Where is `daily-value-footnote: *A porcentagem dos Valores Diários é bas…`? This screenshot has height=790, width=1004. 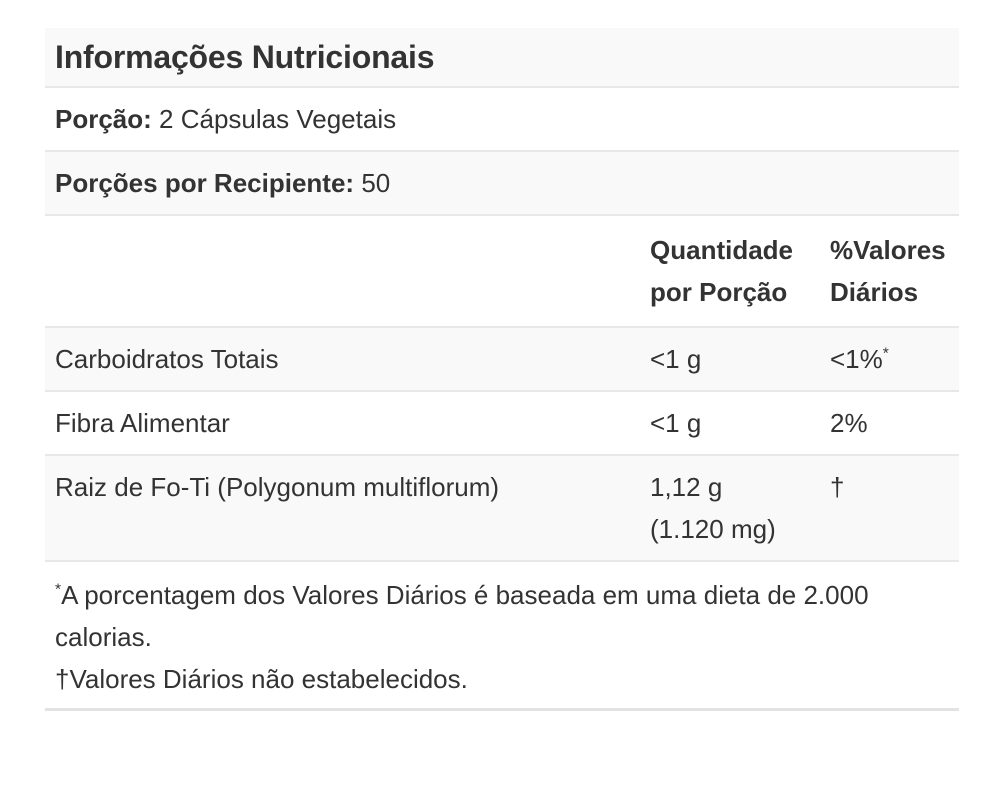 daily-value-footnote: *A porcentagem dos Valores Diários é bas… is located at coordinates (502, 616).